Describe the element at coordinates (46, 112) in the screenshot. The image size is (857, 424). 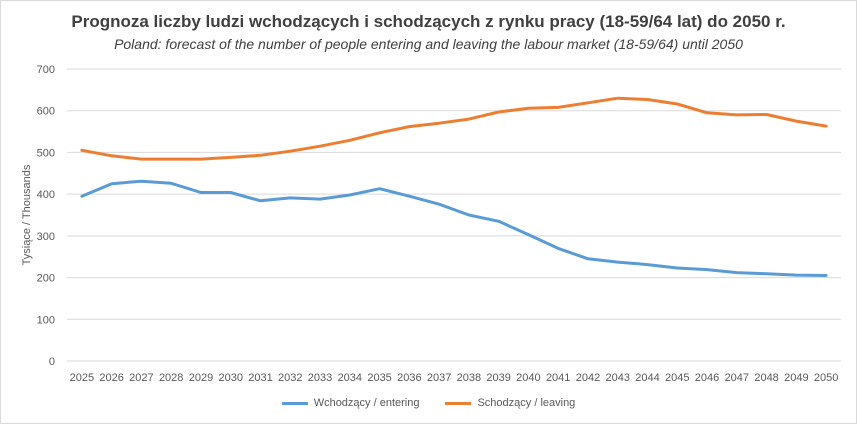
I see `y-tick-label: 600` at that location.